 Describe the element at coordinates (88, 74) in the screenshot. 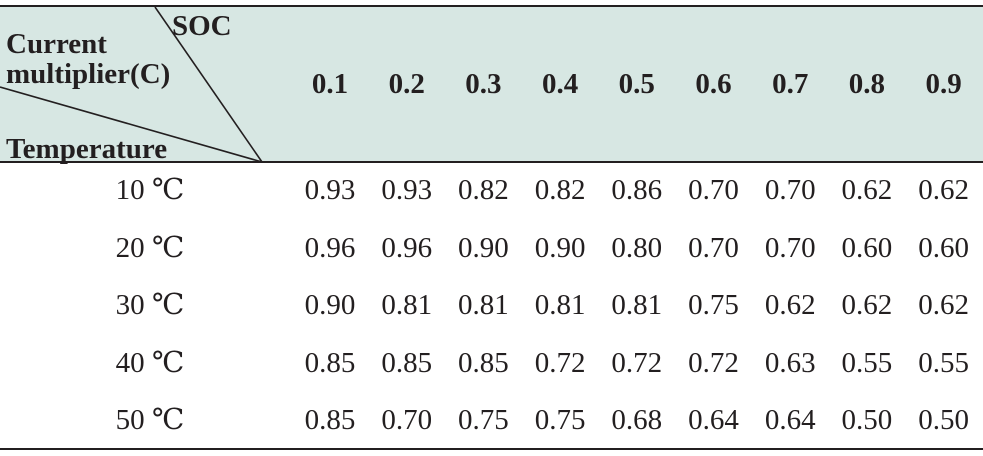

I see `corner-multiplier-label: multiplier(C)` at that location.